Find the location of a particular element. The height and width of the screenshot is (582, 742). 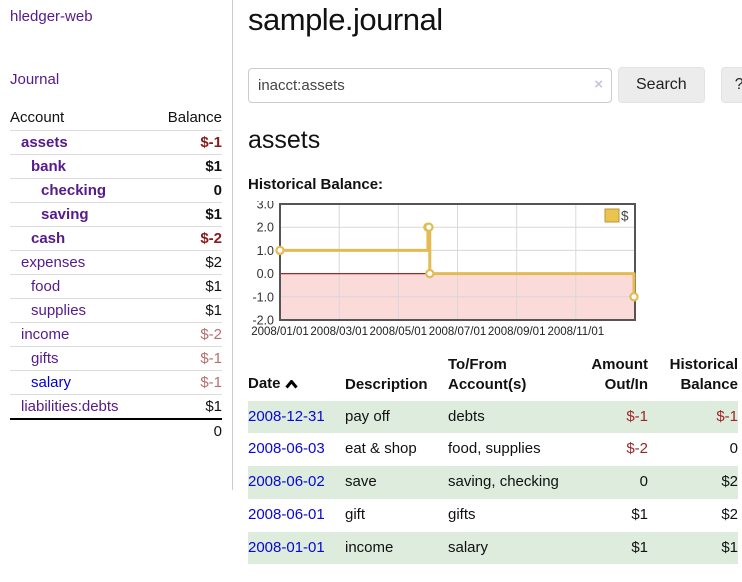

app-title: hledger-web is located at coordinates (116, 17).